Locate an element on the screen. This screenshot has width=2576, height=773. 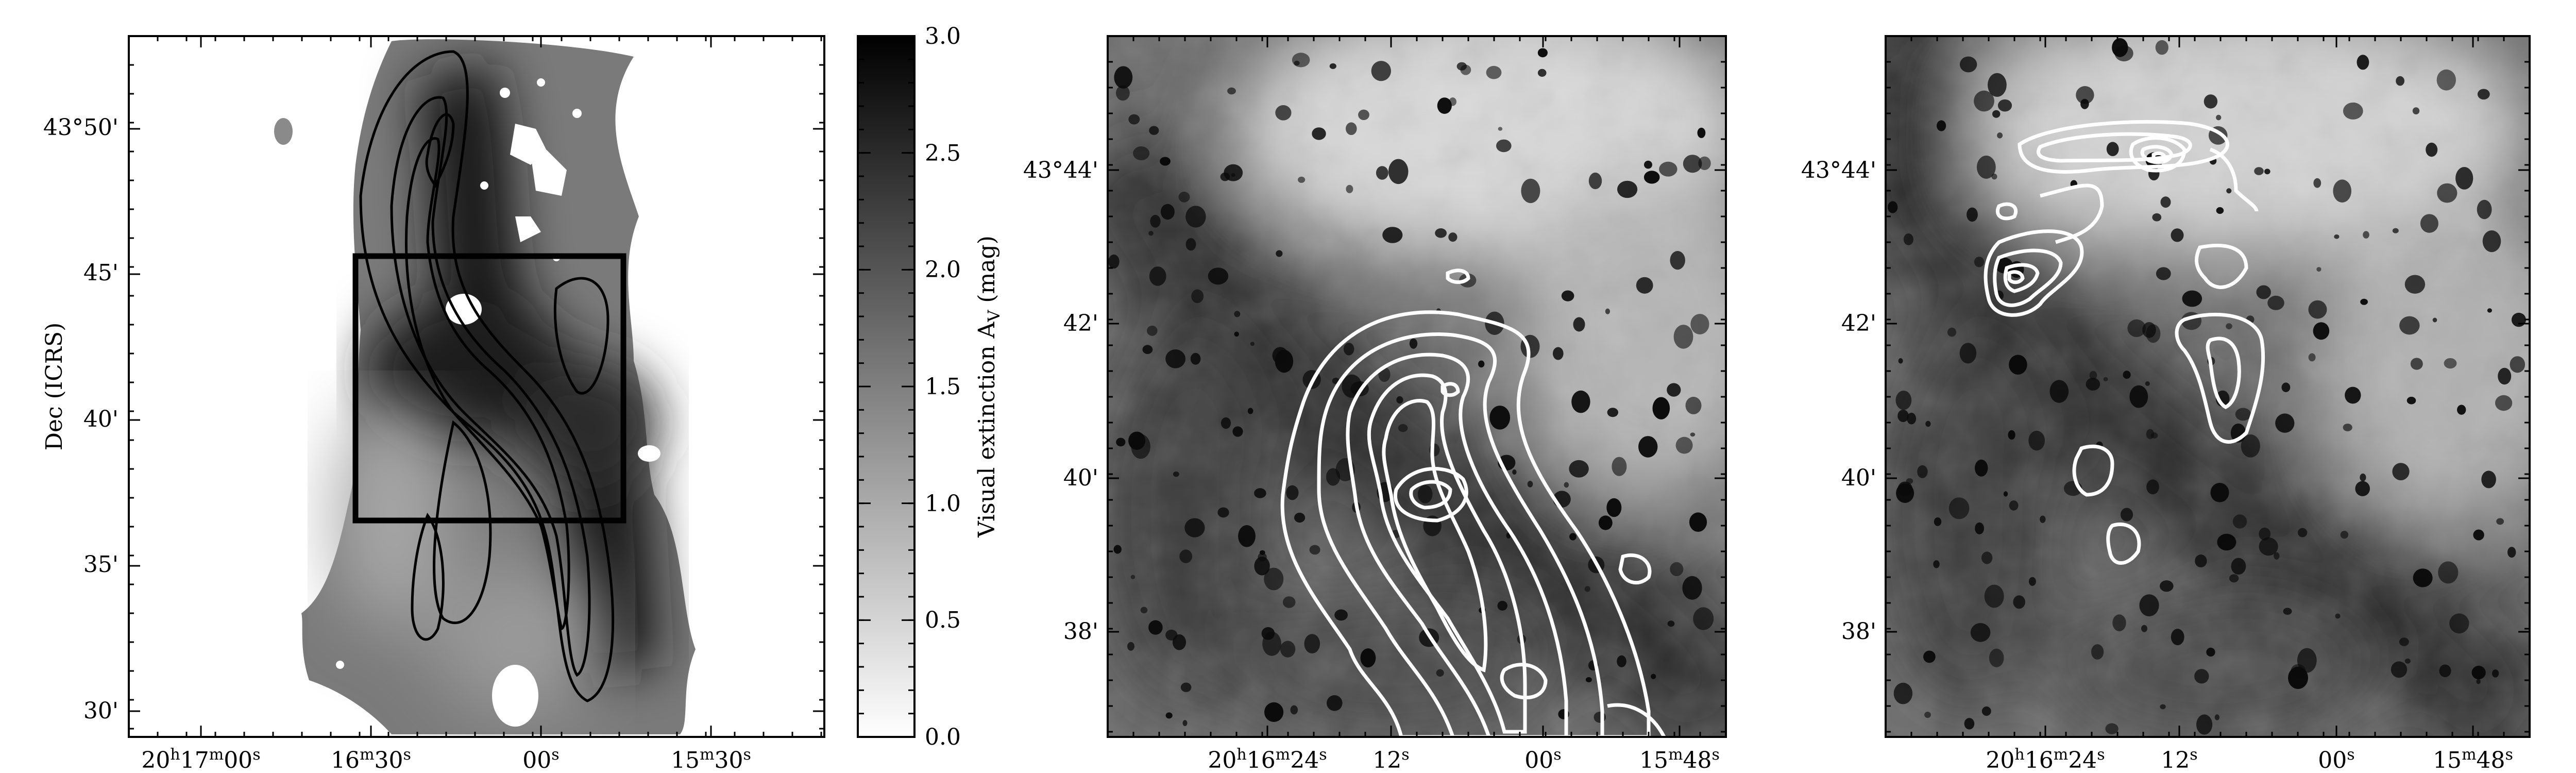
left-ytick-label: 45' is located at coordinates (100, 273).